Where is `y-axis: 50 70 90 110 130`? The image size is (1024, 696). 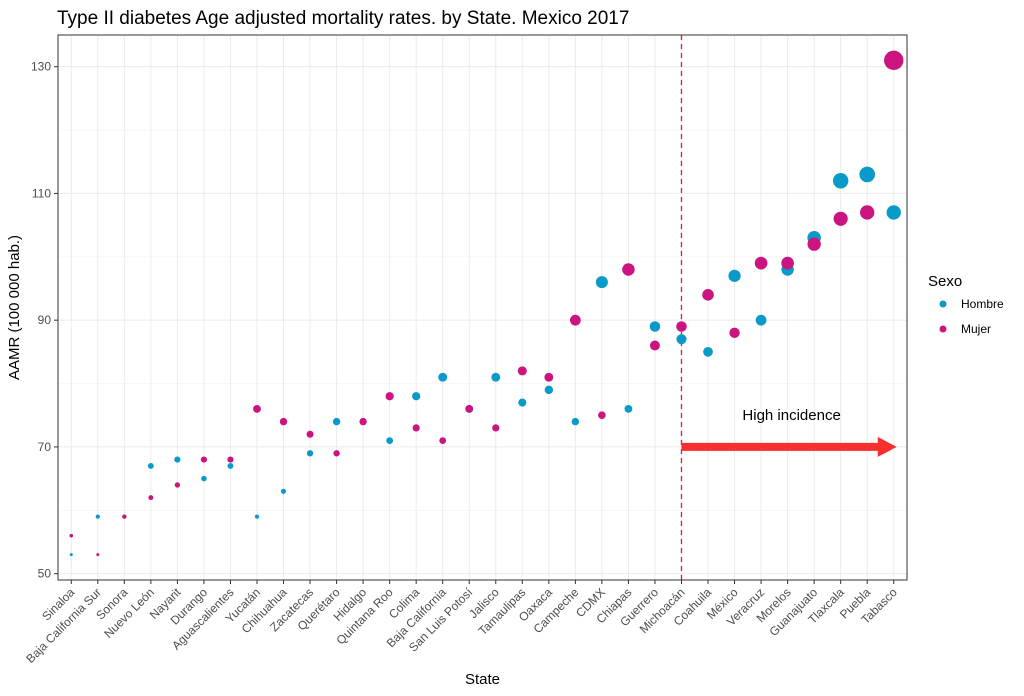
y-axis: 50 70 90 110 130 is located at coordinates (44, 320).